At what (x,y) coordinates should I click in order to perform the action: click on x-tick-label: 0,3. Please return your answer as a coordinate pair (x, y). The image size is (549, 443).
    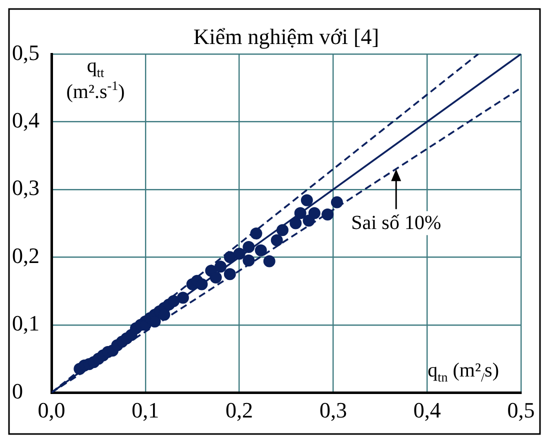
    Looking at the image, I should click on (333, 410).